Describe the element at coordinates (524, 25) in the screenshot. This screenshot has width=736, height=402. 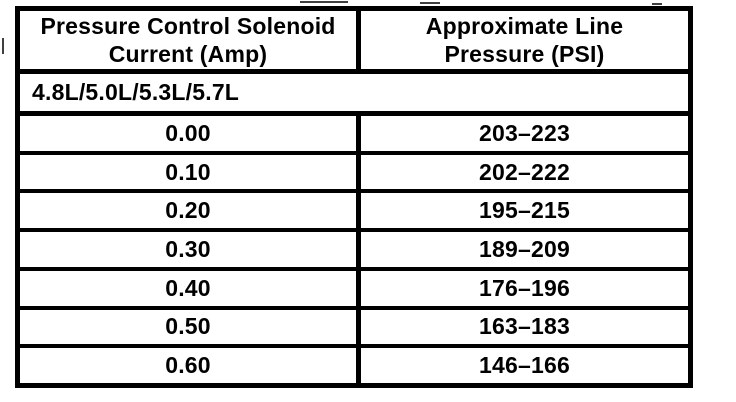
I see `header-line: Approximate Line` at that location.